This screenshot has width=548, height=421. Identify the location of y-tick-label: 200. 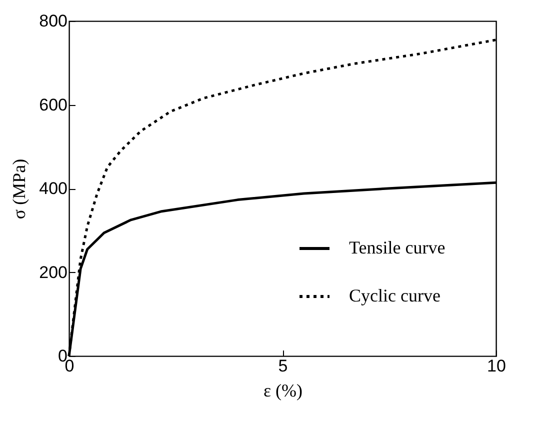
(53, 272).